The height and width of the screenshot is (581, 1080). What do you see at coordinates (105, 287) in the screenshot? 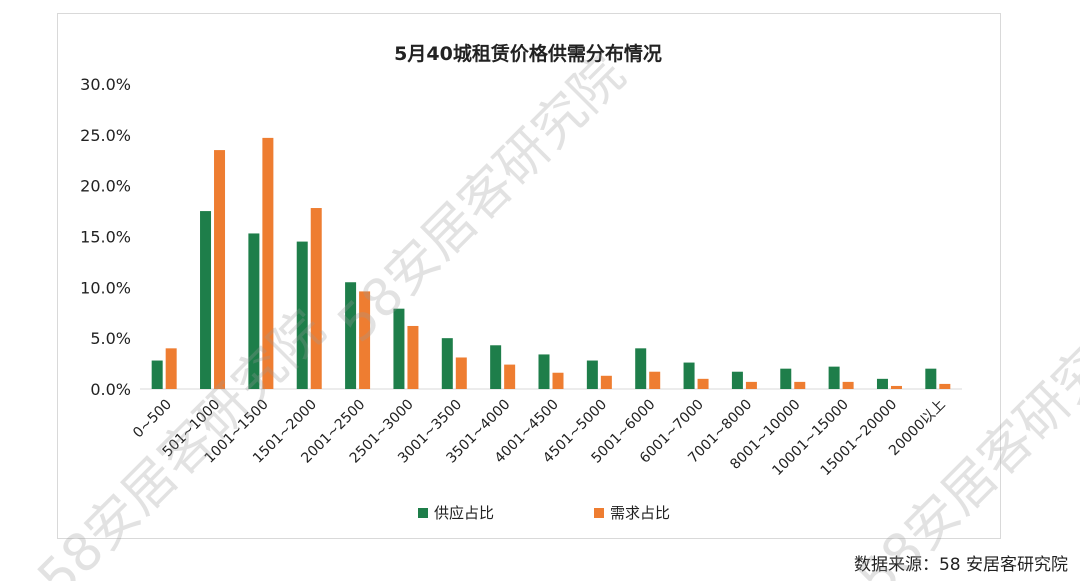
I see `y-tick-label: 10.0%` at bounding box center [105, 287].